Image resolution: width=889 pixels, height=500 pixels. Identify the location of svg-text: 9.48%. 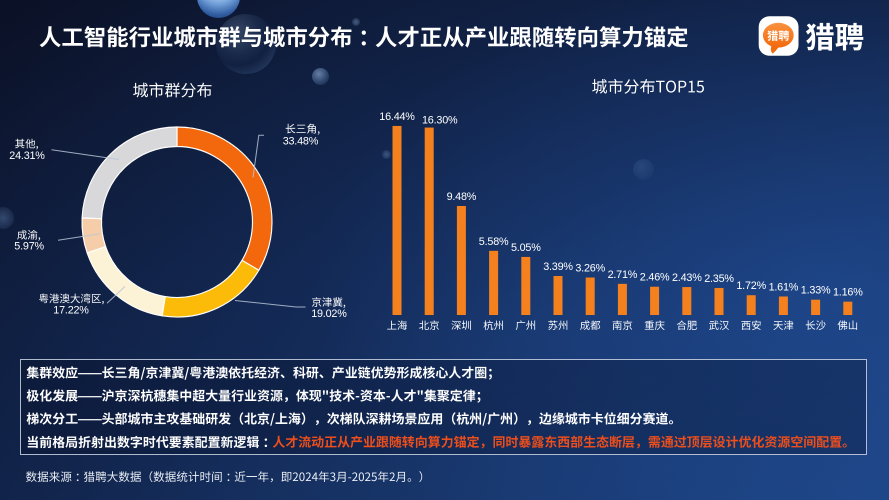
(462, 197).